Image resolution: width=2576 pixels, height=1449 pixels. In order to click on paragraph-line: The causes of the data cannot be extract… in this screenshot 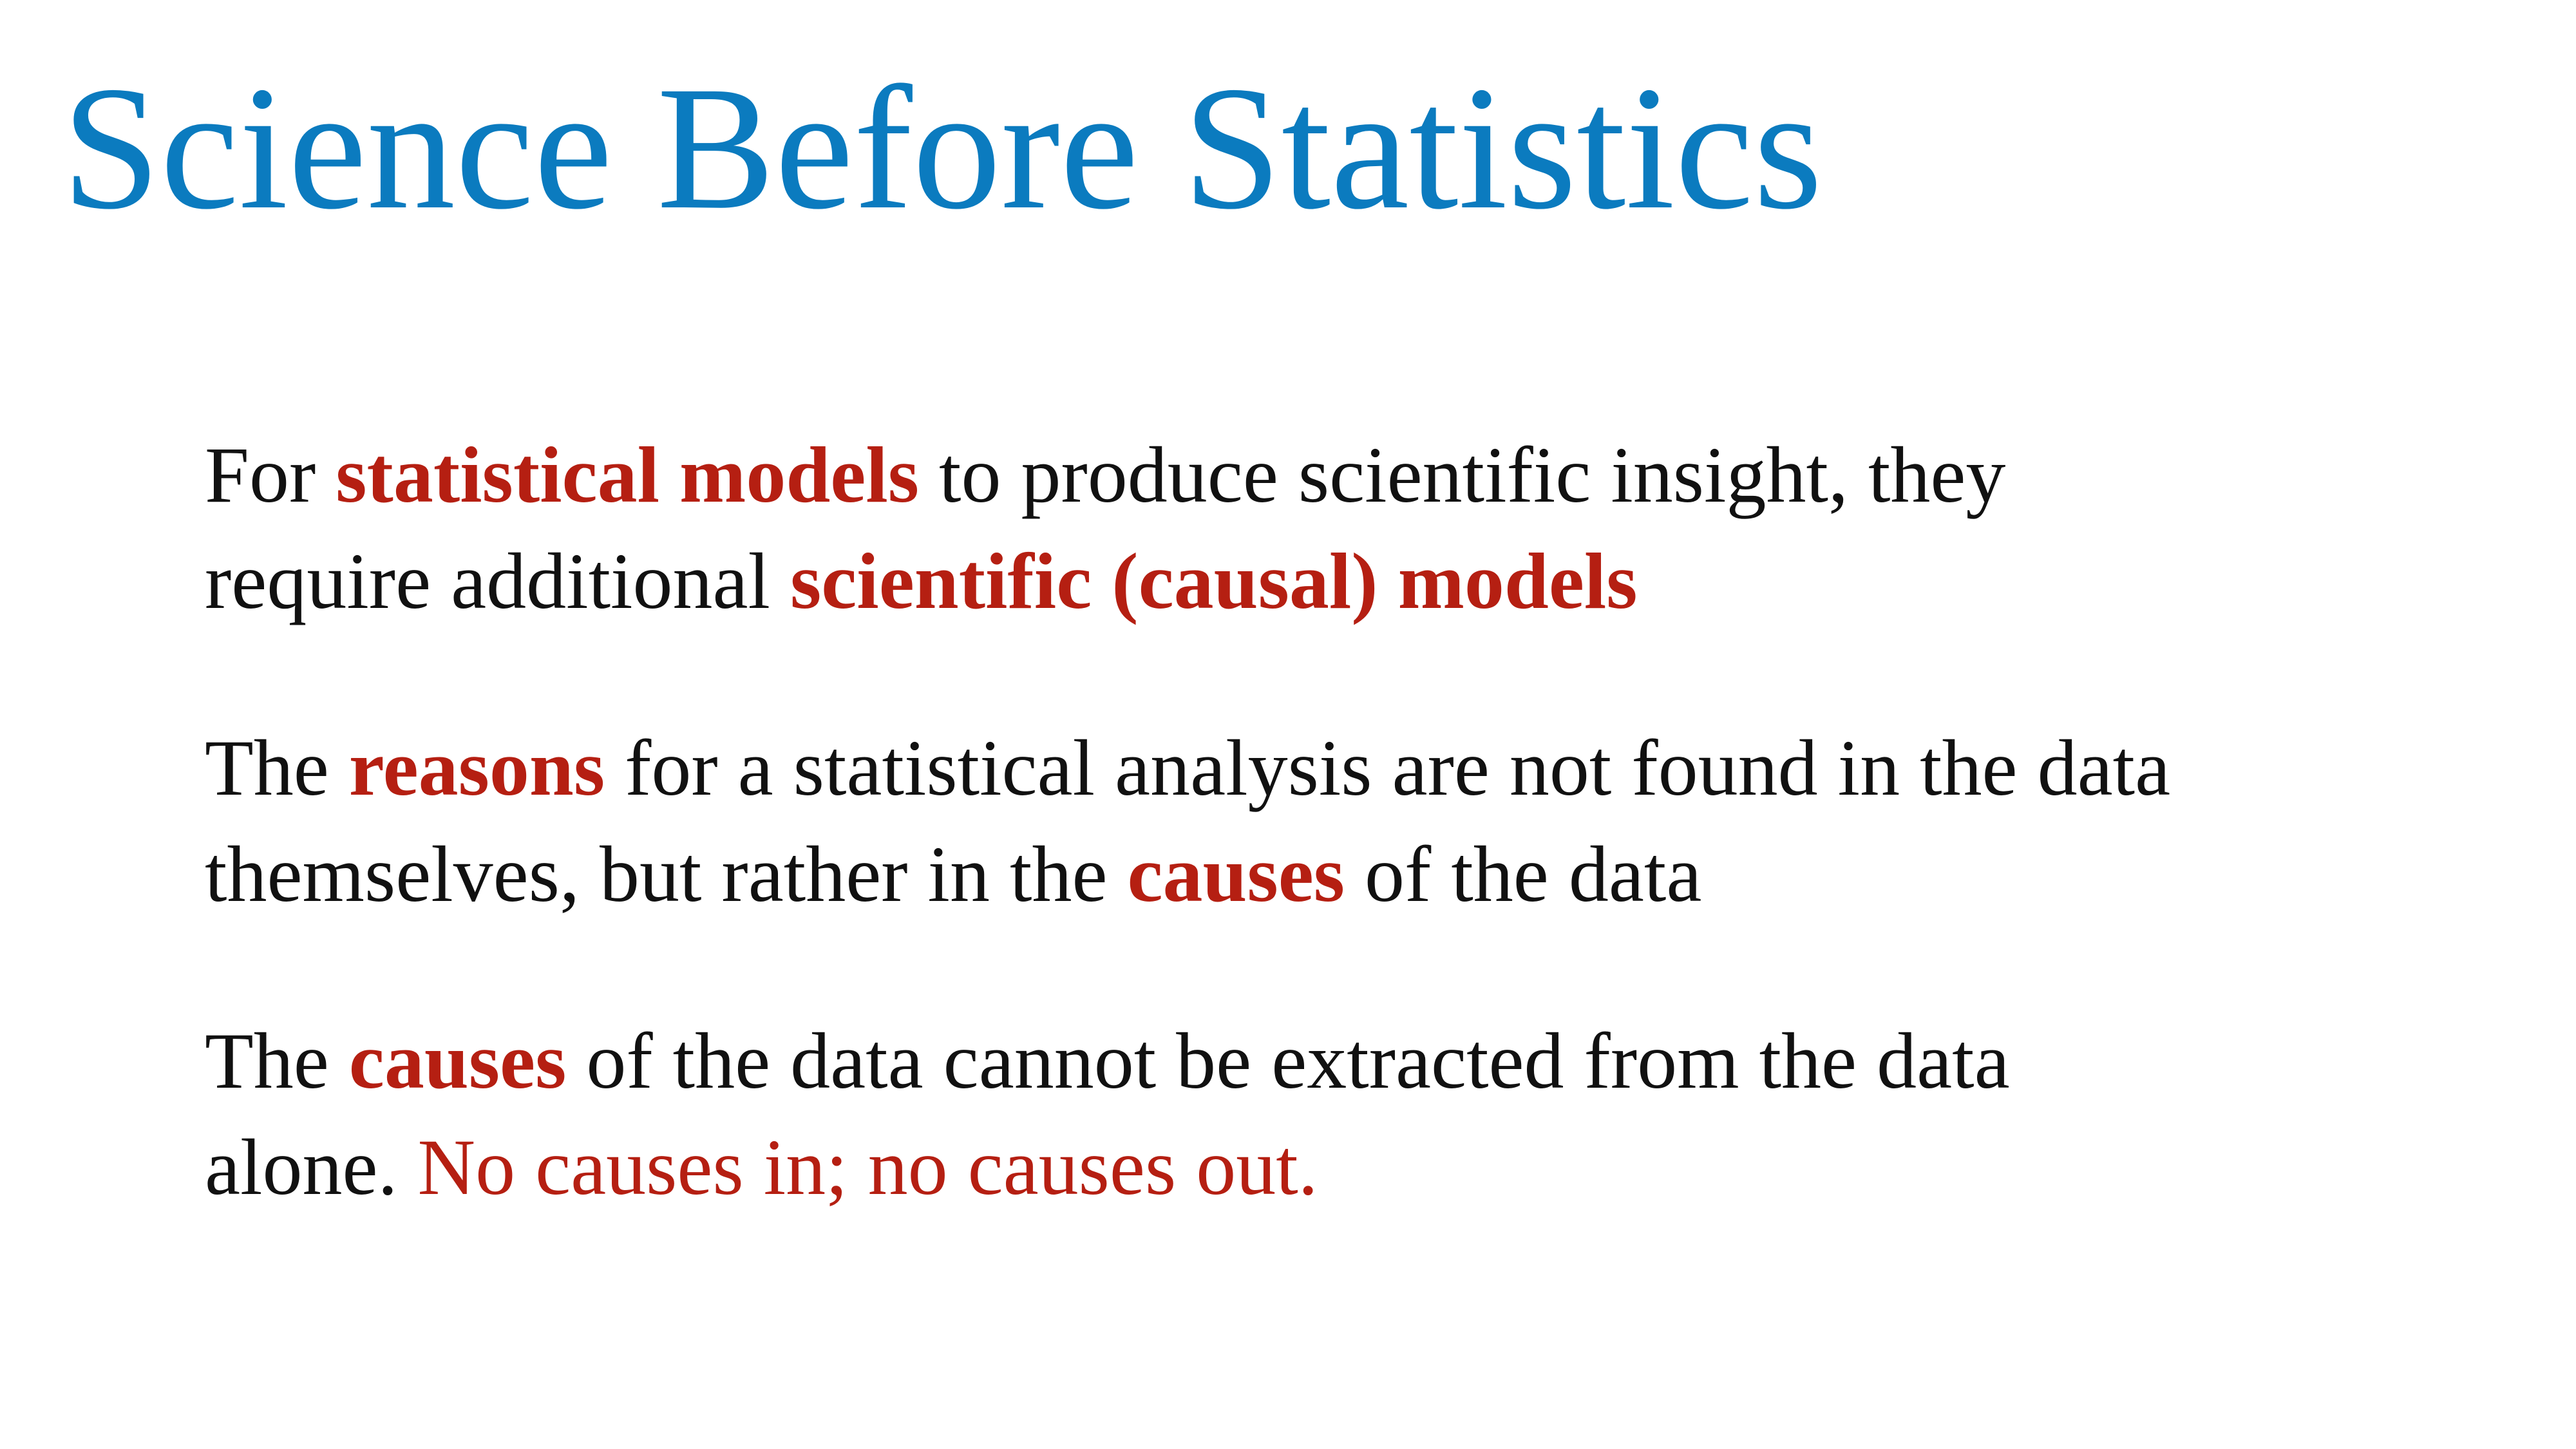, I will do `click(1332, 1061)`.